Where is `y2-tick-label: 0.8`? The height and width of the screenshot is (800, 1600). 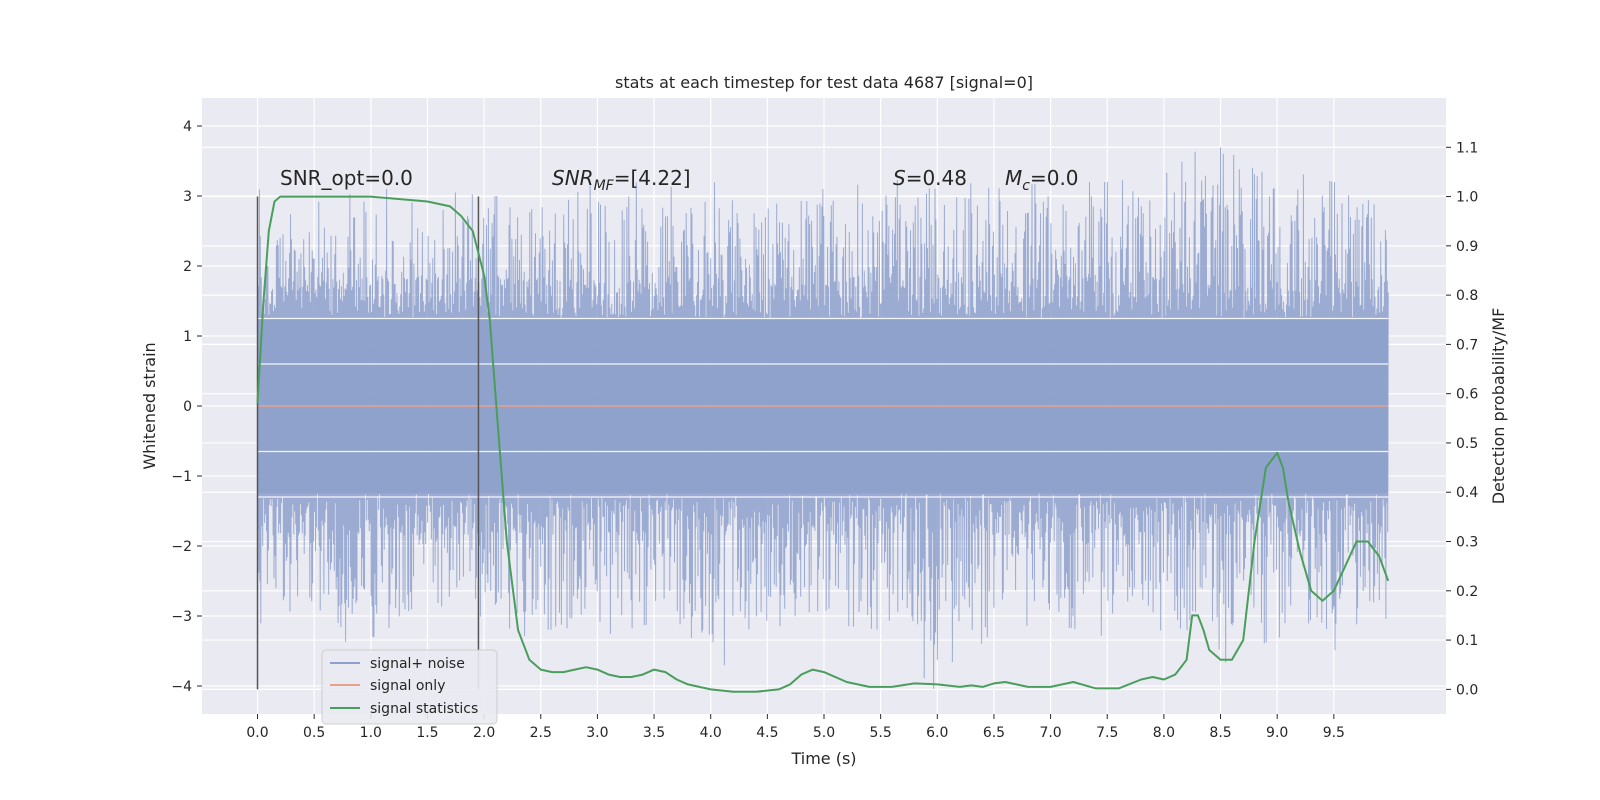
y2-tick-label: 0.8 is located at coordinates (1467, 296).